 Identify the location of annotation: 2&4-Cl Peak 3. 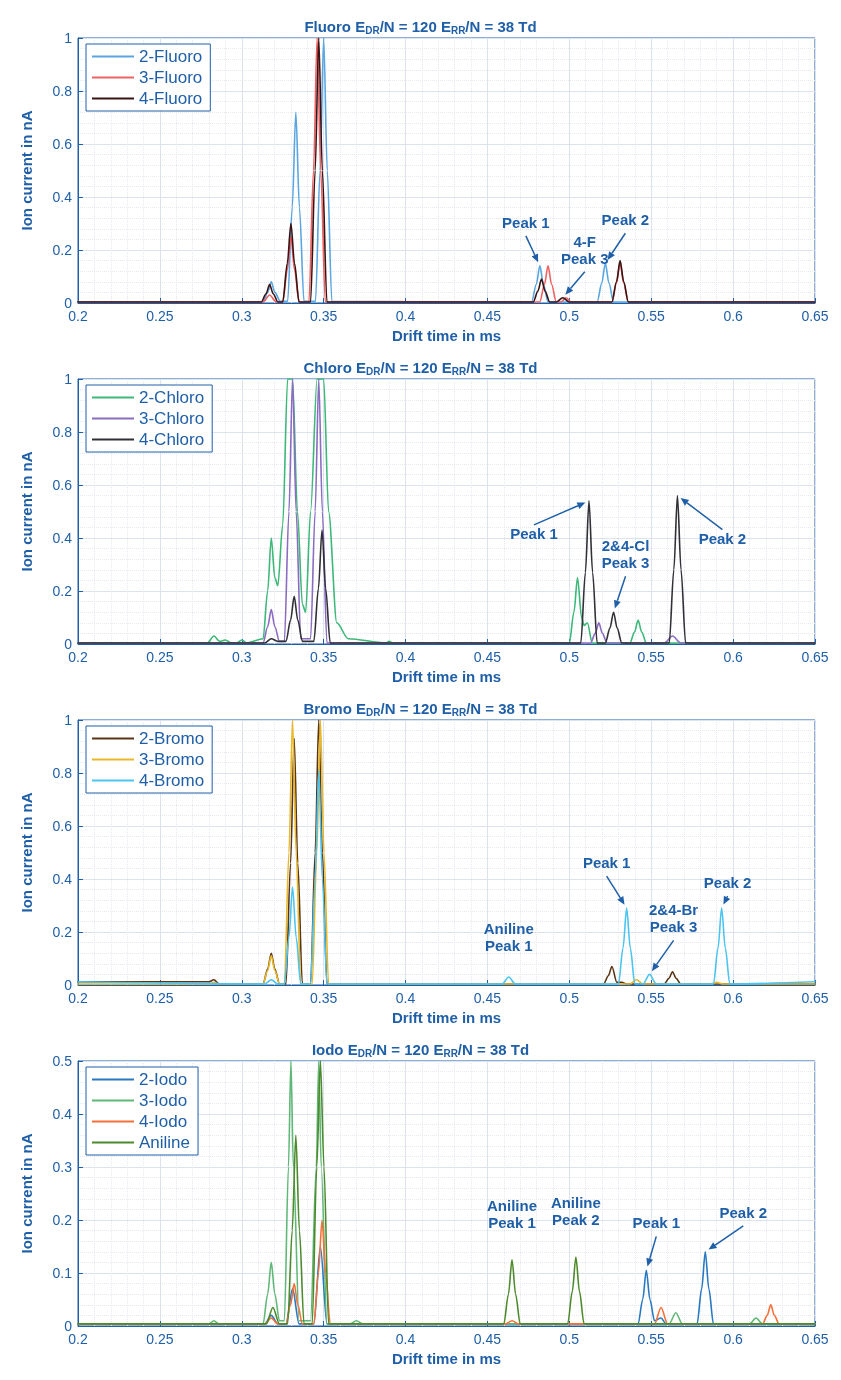
(625, 554).